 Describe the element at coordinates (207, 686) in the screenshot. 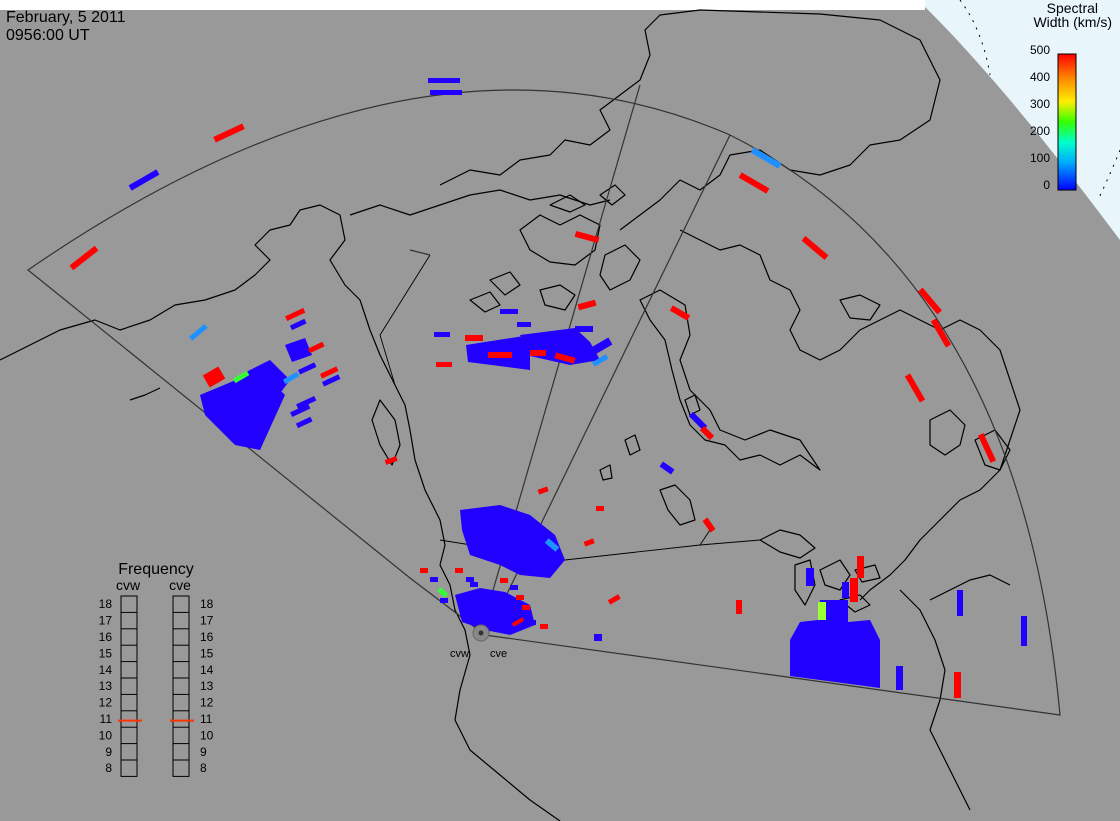

I see `frequency-scale-label-right: 13` at that location.